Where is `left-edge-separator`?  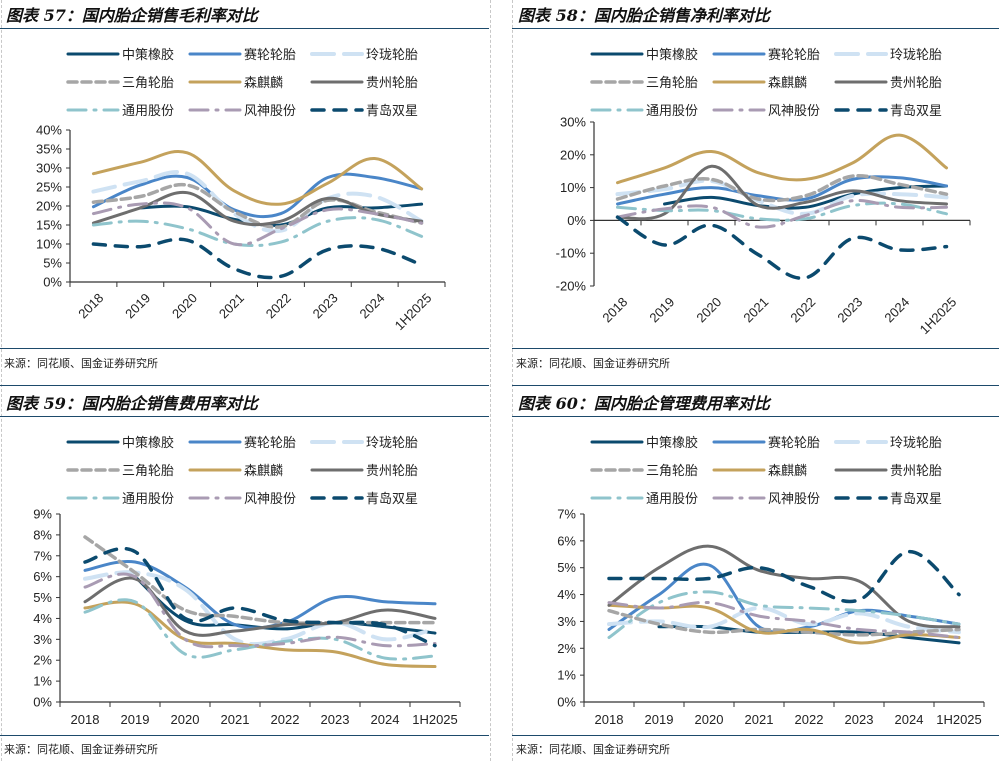 left-edge-separator is located at coordinates (1, 380).